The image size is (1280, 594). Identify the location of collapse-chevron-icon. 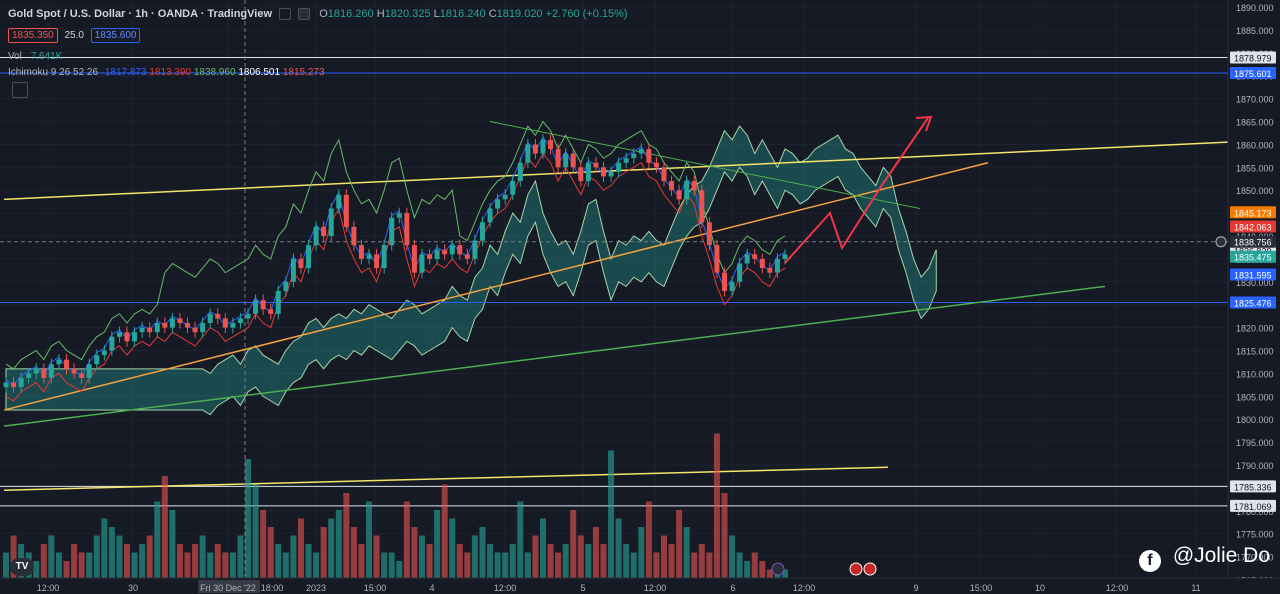
(20, 90).